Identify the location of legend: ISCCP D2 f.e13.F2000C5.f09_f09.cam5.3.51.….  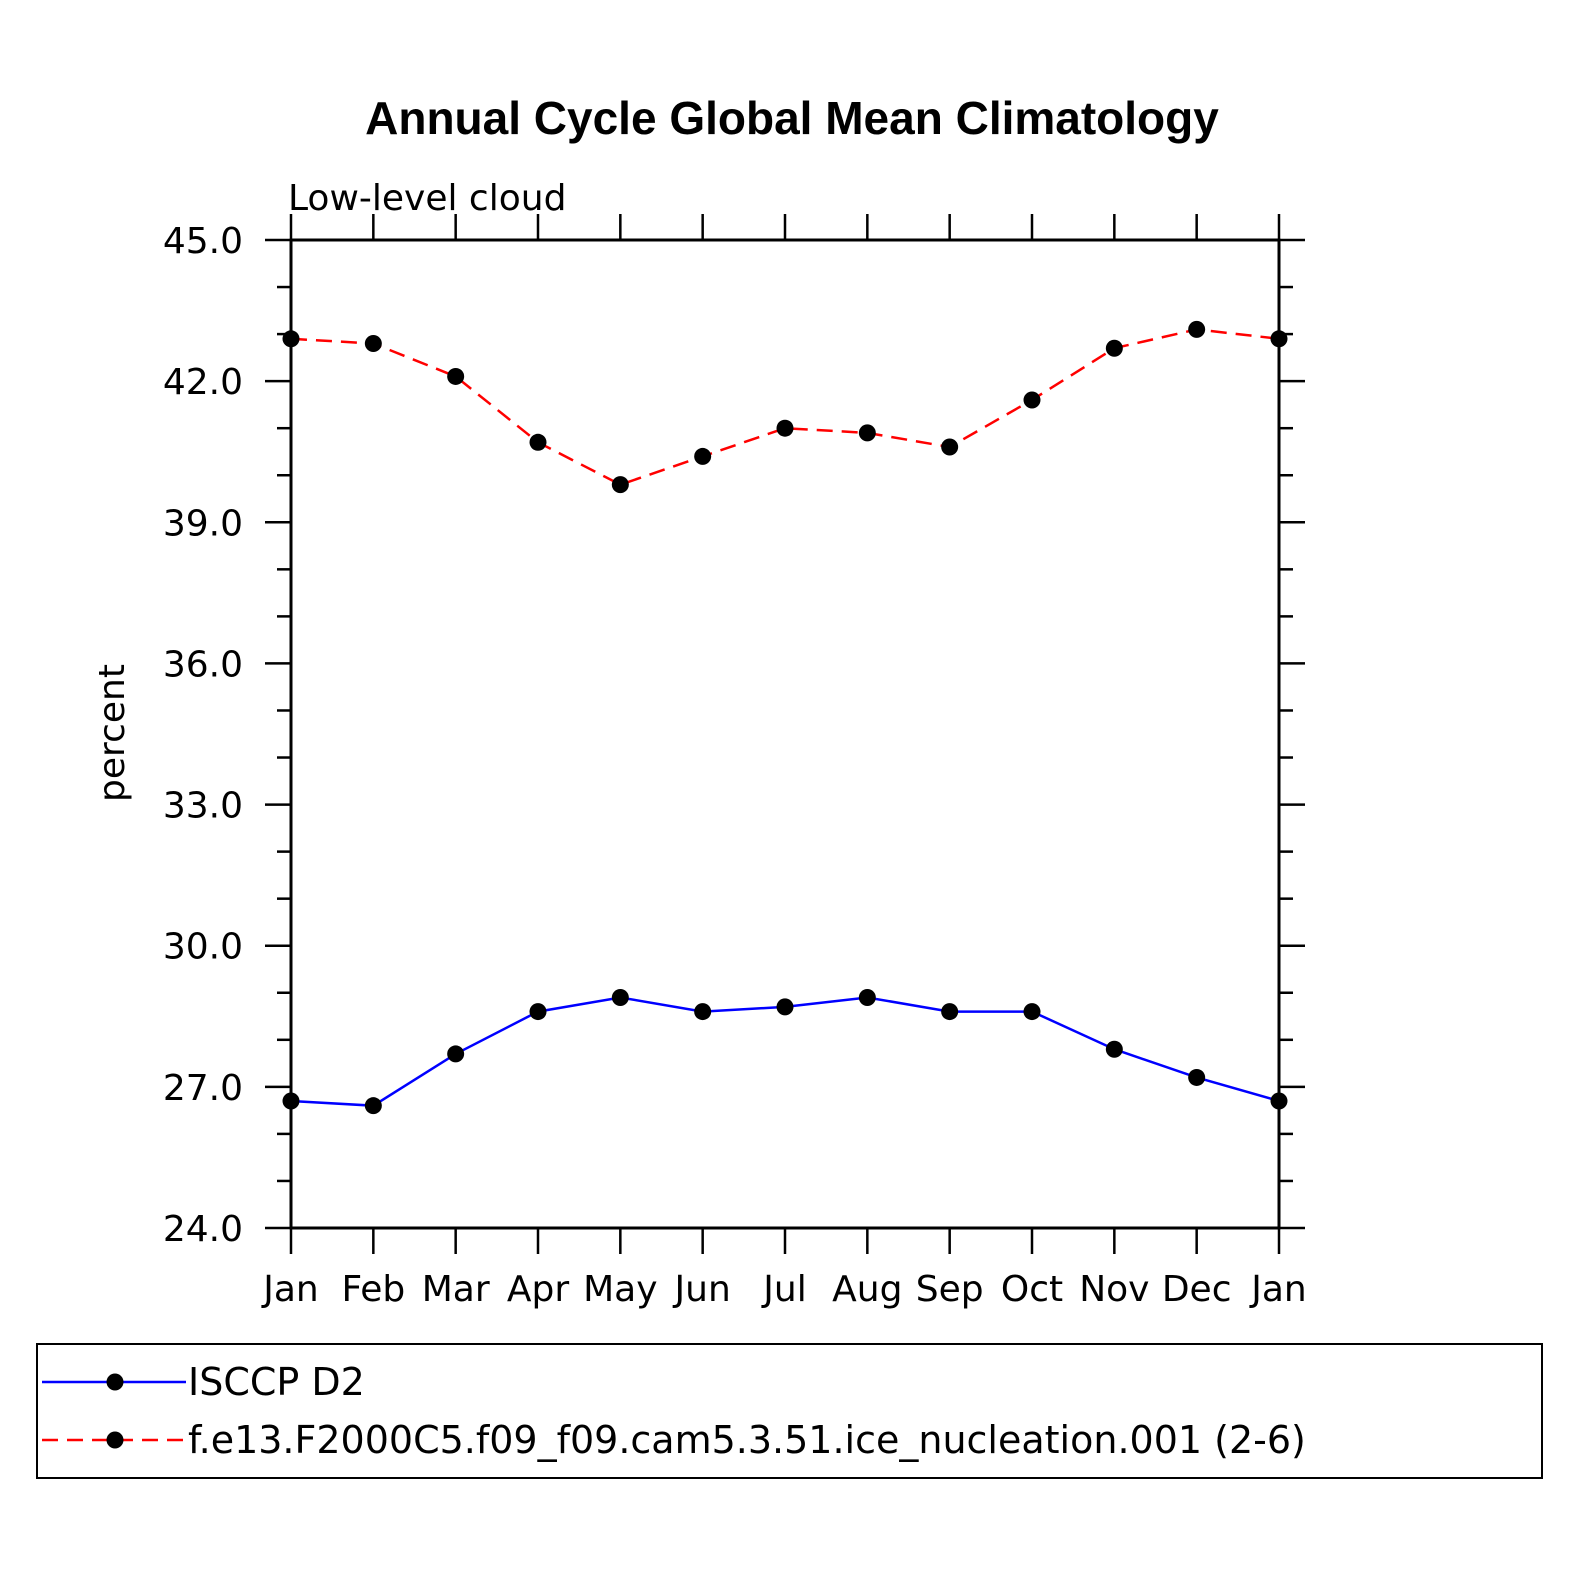
(789, 1411).